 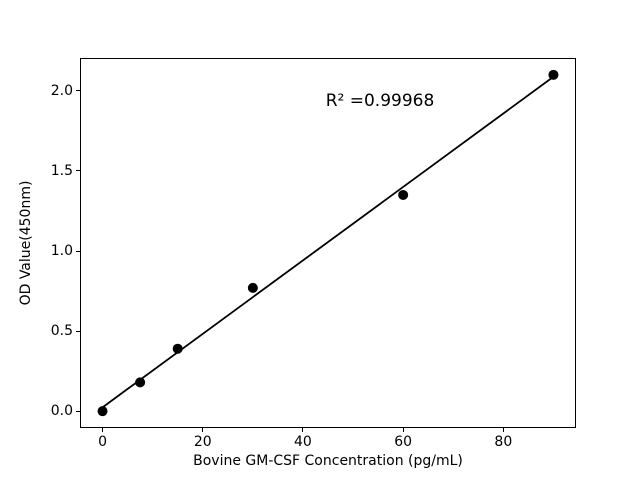 What do you see at coordinates (61, 331) in the screenshot?
I see `y-tick-label: 0.5` at bounding box center [61, 331].